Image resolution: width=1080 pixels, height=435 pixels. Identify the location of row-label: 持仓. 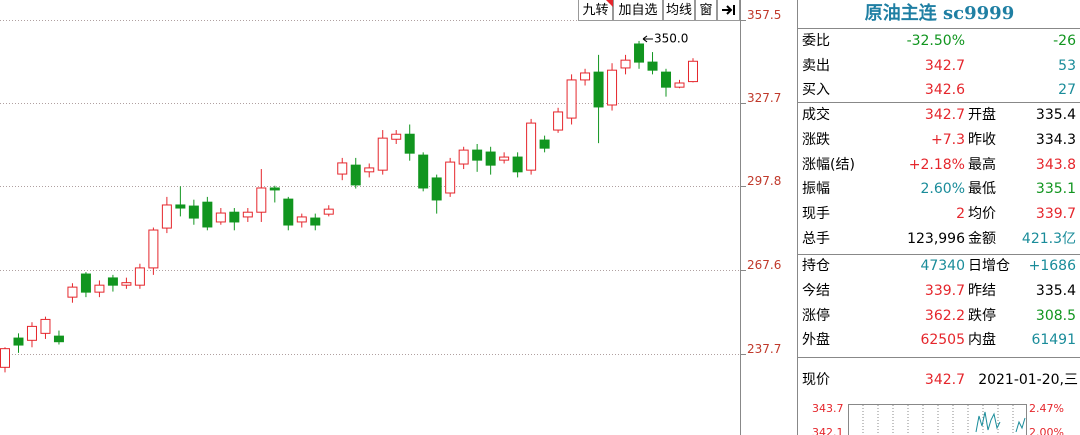
(816, 266).